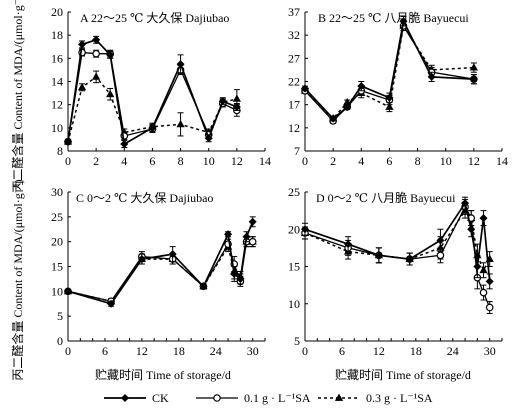 The image size is (512, 410). Describe the element at coordinates (386, 197) in the screenshot. I see `panel-label: D 0～2 ℃ 八月脆 Bayuecui` at that location.